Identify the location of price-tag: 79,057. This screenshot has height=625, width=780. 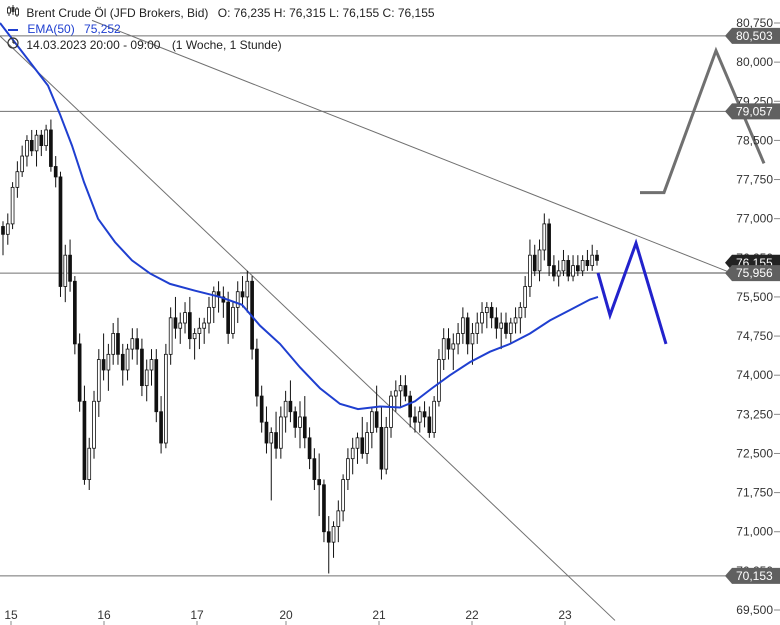
(752, 111).